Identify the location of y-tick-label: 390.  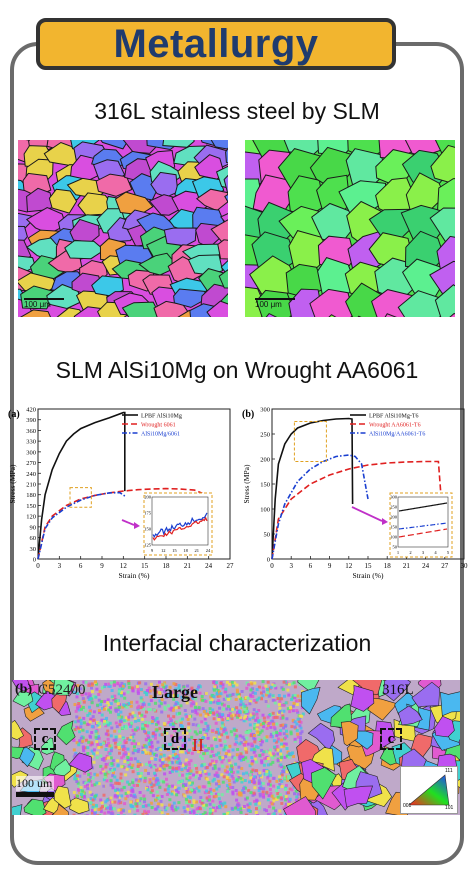
(31, 420).